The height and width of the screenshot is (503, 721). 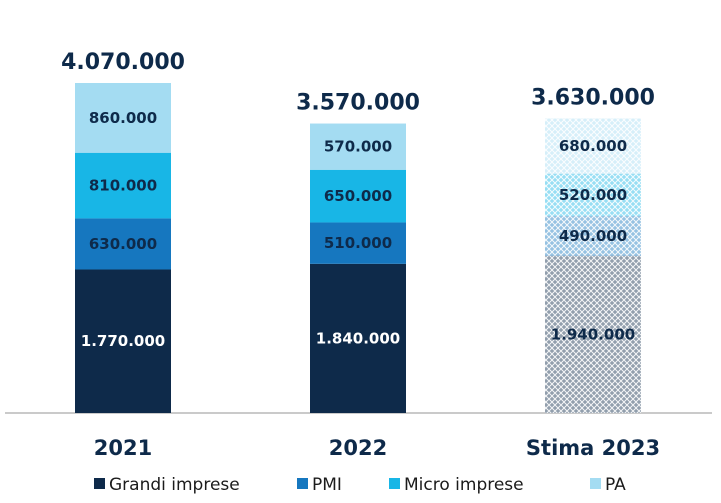 I want to click on data-label-micro-imprese-stima-2023: 520.000, so click(x=593, y=195).